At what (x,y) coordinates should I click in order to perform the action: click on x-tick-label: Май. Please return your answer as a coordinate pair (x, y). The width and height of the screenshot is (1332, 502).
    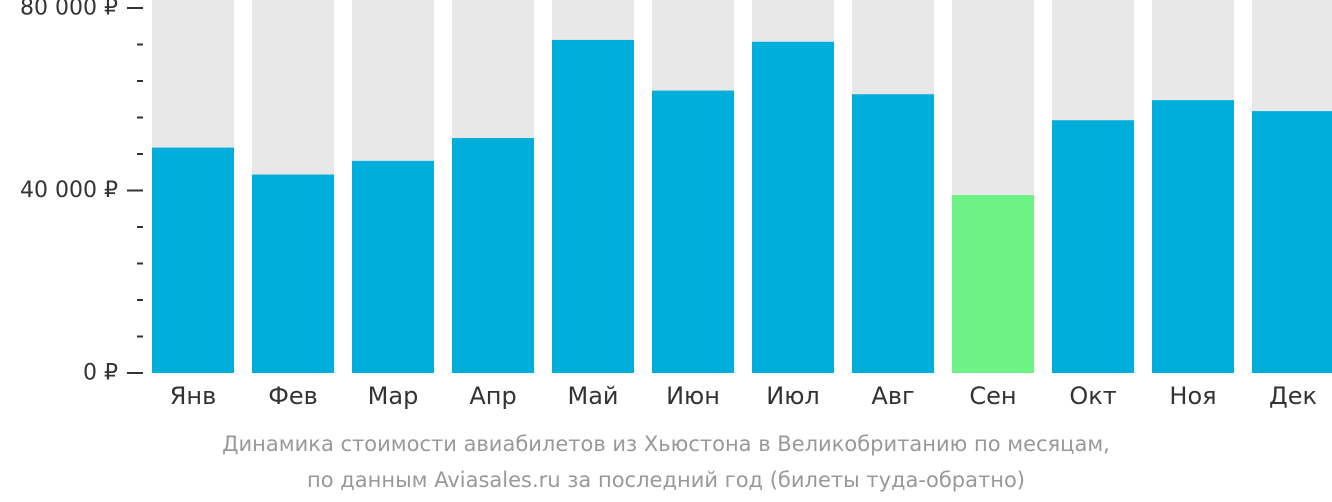
    Looking at the image, I should click on (592, 396).